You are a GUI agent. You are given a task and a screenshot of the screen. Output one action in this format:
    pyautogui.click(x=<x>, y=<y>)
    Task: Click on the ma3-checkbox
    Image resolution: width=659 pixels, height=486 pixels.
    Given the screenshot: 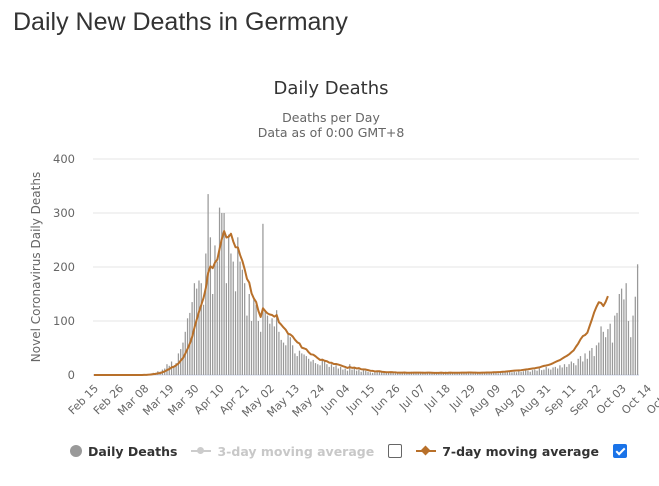 What is the action you would take?
    pyautogui.click(x=395, y=451)
    